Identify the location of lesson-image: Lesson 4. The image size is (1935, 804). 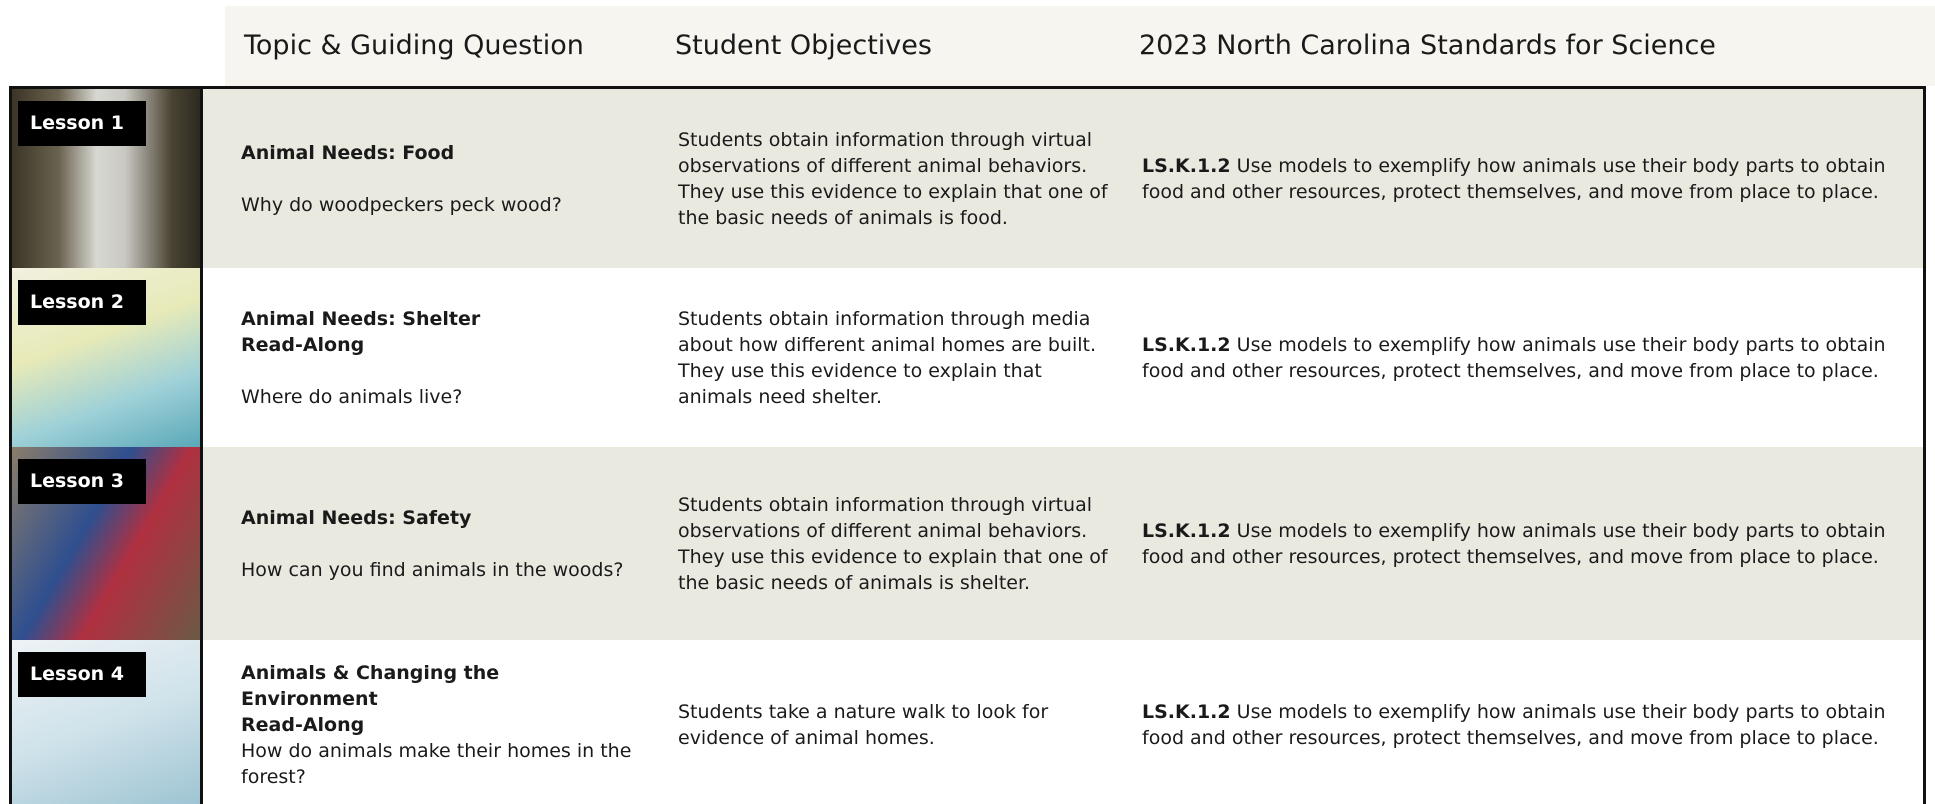
(107, 722).